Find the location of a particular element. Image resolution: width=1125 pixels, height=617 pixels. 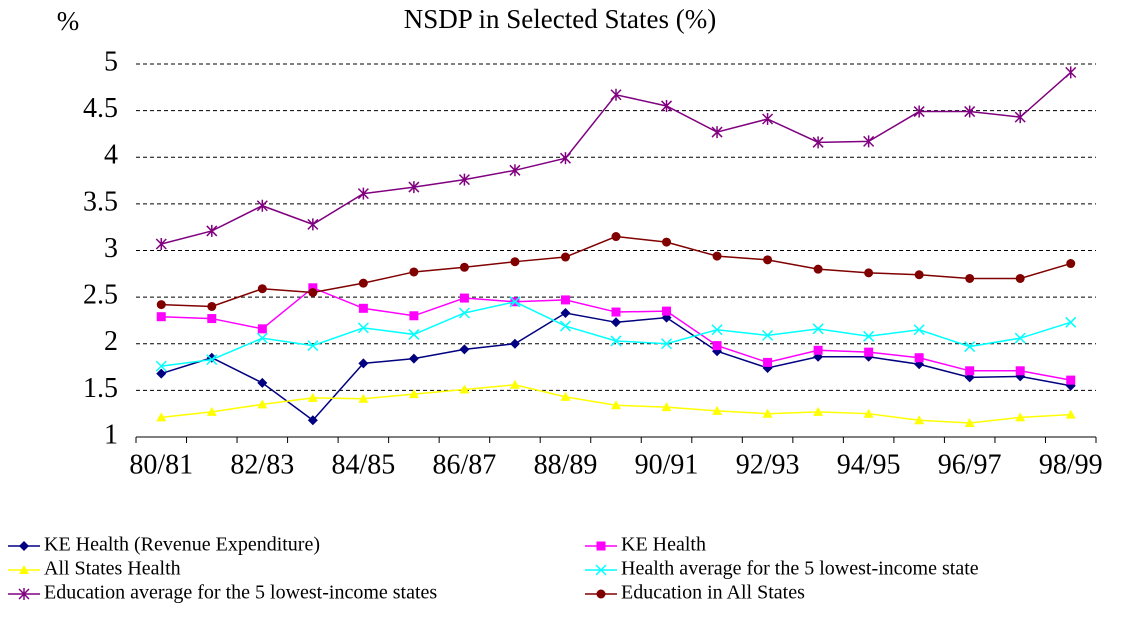

x-tick-label: 98/99 is located at coordinates (1071, 464).